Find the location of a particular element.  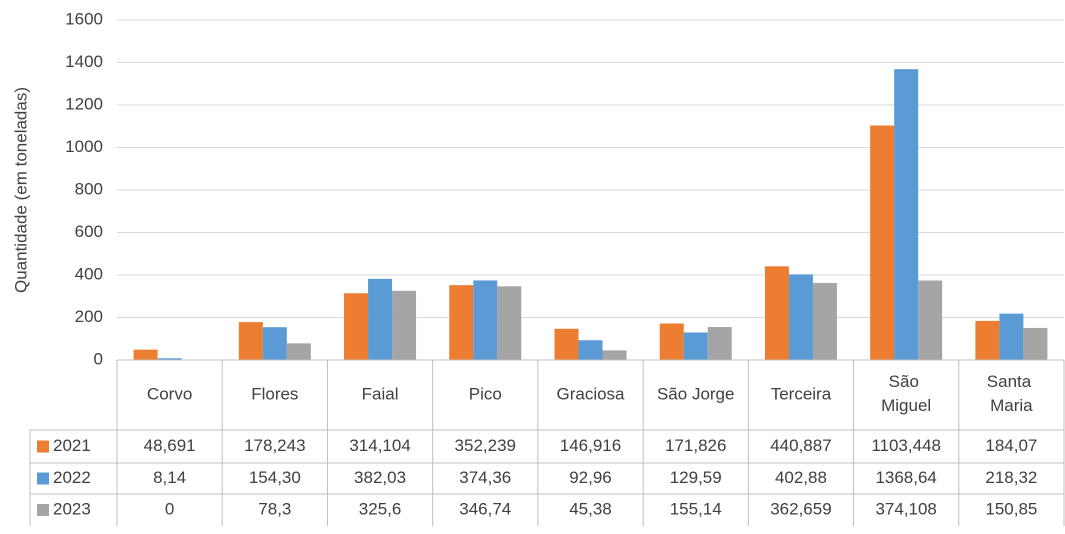

table-value: 155,14 is located at coordinates (696, 508).